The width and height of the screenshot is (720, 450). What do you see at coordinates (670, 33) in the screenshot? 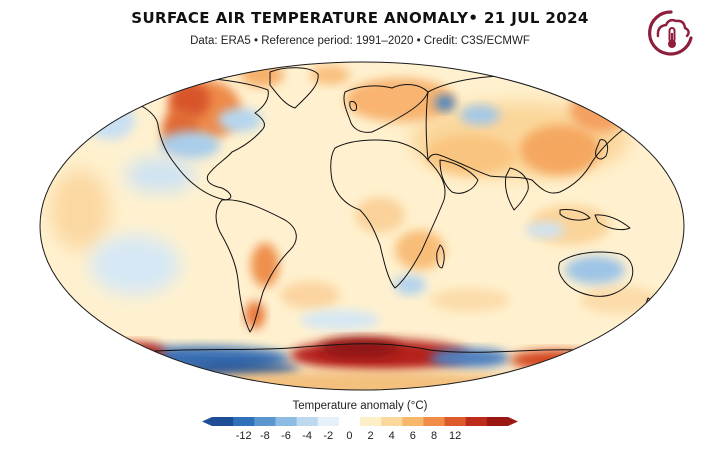
I see `c3s-thermometer-logo-icon` at bounding box center [670, 33].